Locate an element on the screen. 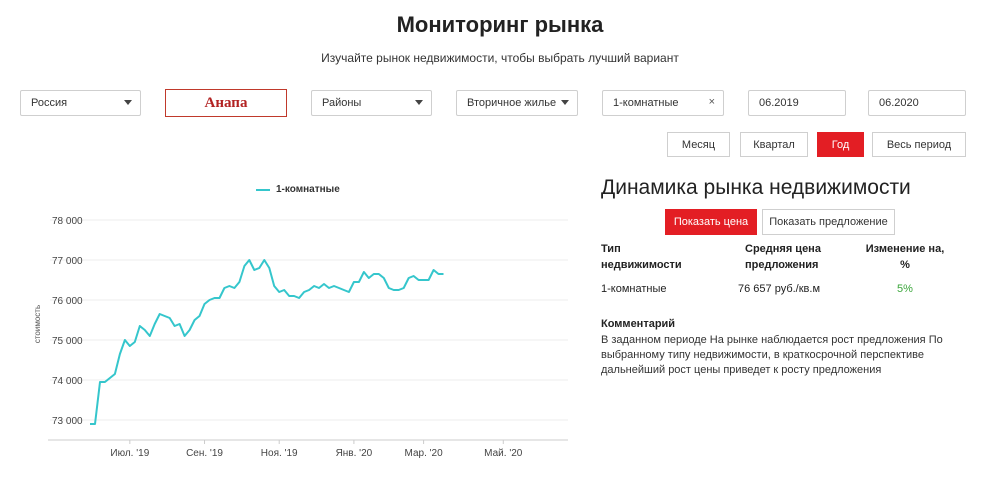  housing-type-select: Вторичное жилье is located at coordinates (517, 103).